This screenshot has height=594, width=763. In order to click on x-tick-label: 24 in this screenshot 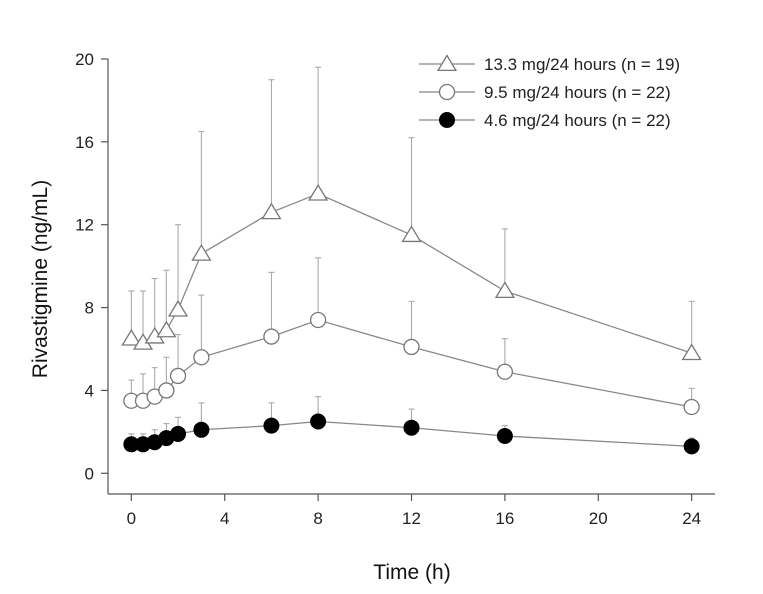, I will do `click(691, 518)`.